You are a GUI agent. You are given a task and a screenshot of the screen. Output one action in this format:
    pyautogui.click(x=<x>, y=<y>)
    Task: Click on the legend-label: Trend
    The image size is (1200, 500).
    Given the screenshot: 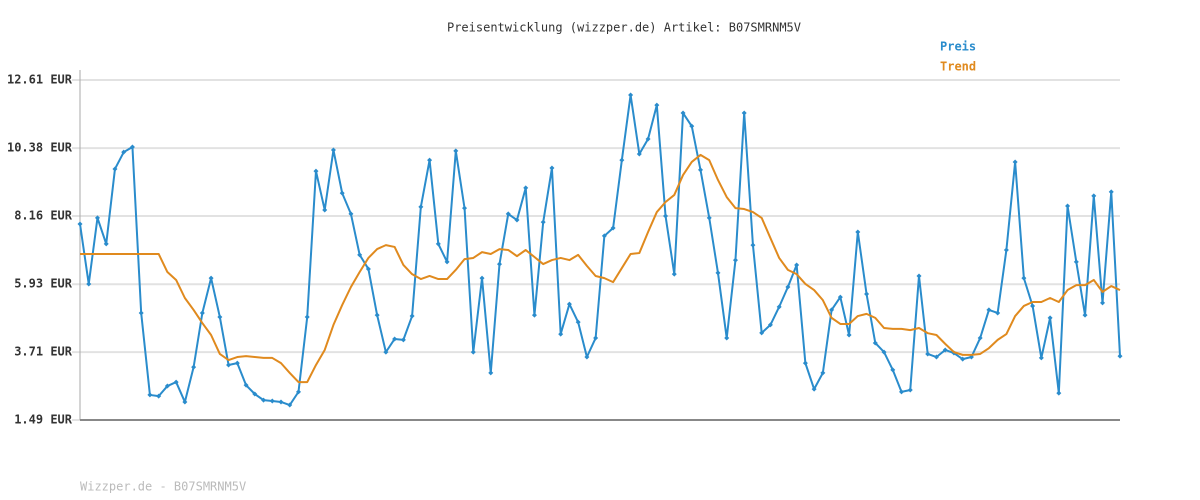 What is the action you would take?
    pyautogui.click(x=958, y=67)
    